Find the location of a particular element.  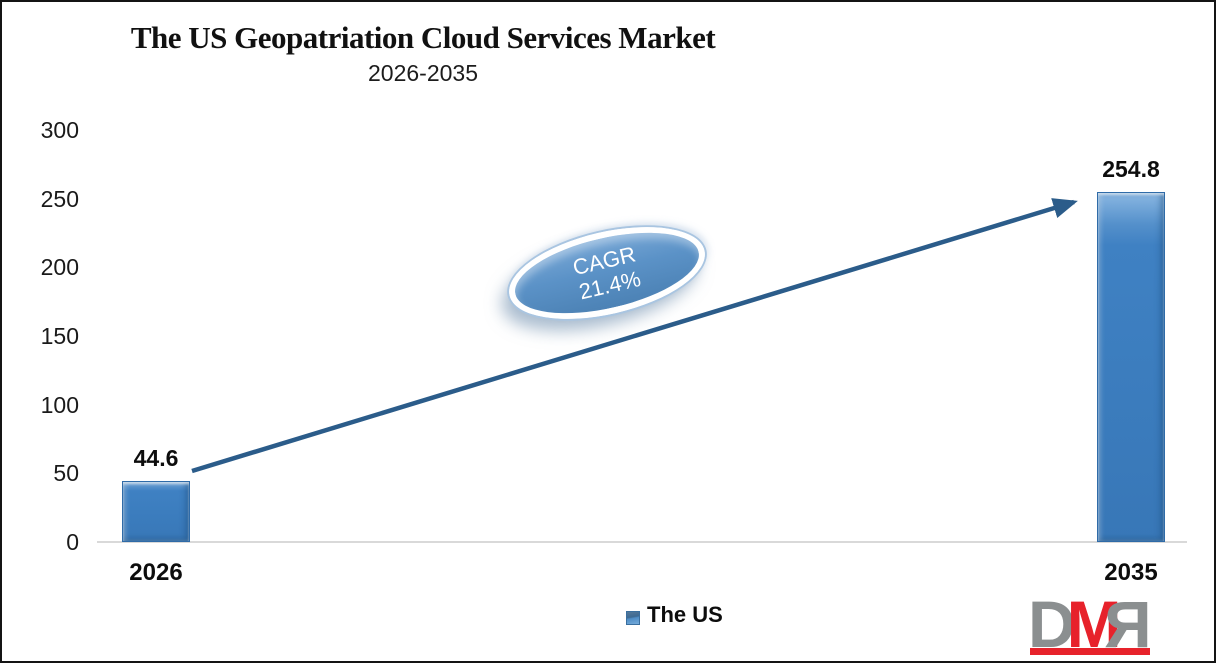

y-axis-tick-label: 0 is located at coordinates (72, 542).